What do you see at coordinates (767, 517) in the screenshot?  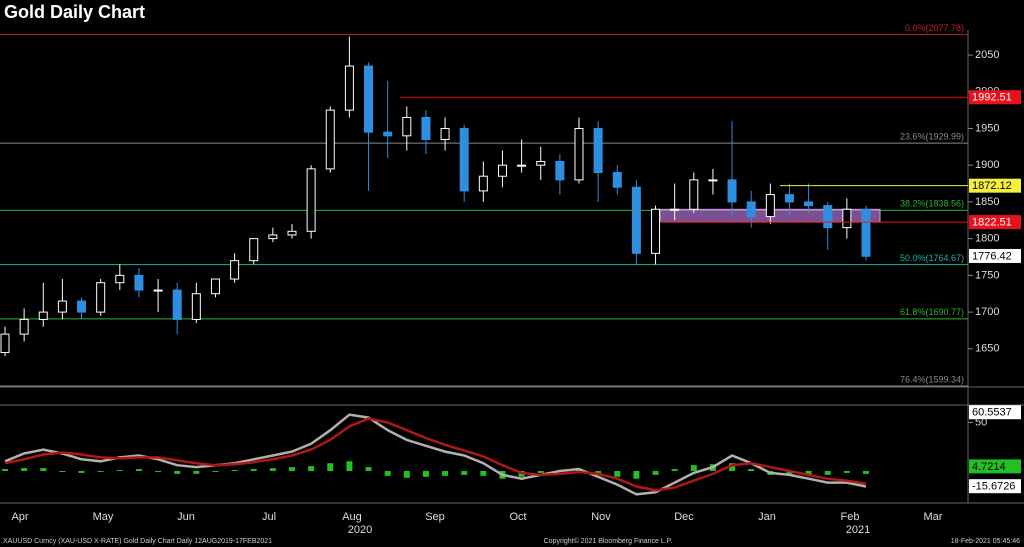 I see `x-tick-label: Jan` at bounding box center [767, 517].